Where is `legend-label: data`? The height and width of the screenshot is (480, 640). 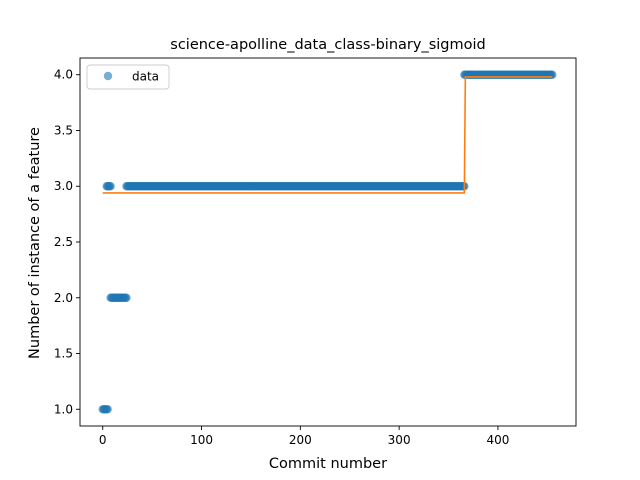
legend-label: data is located at coordinates (145, 77).